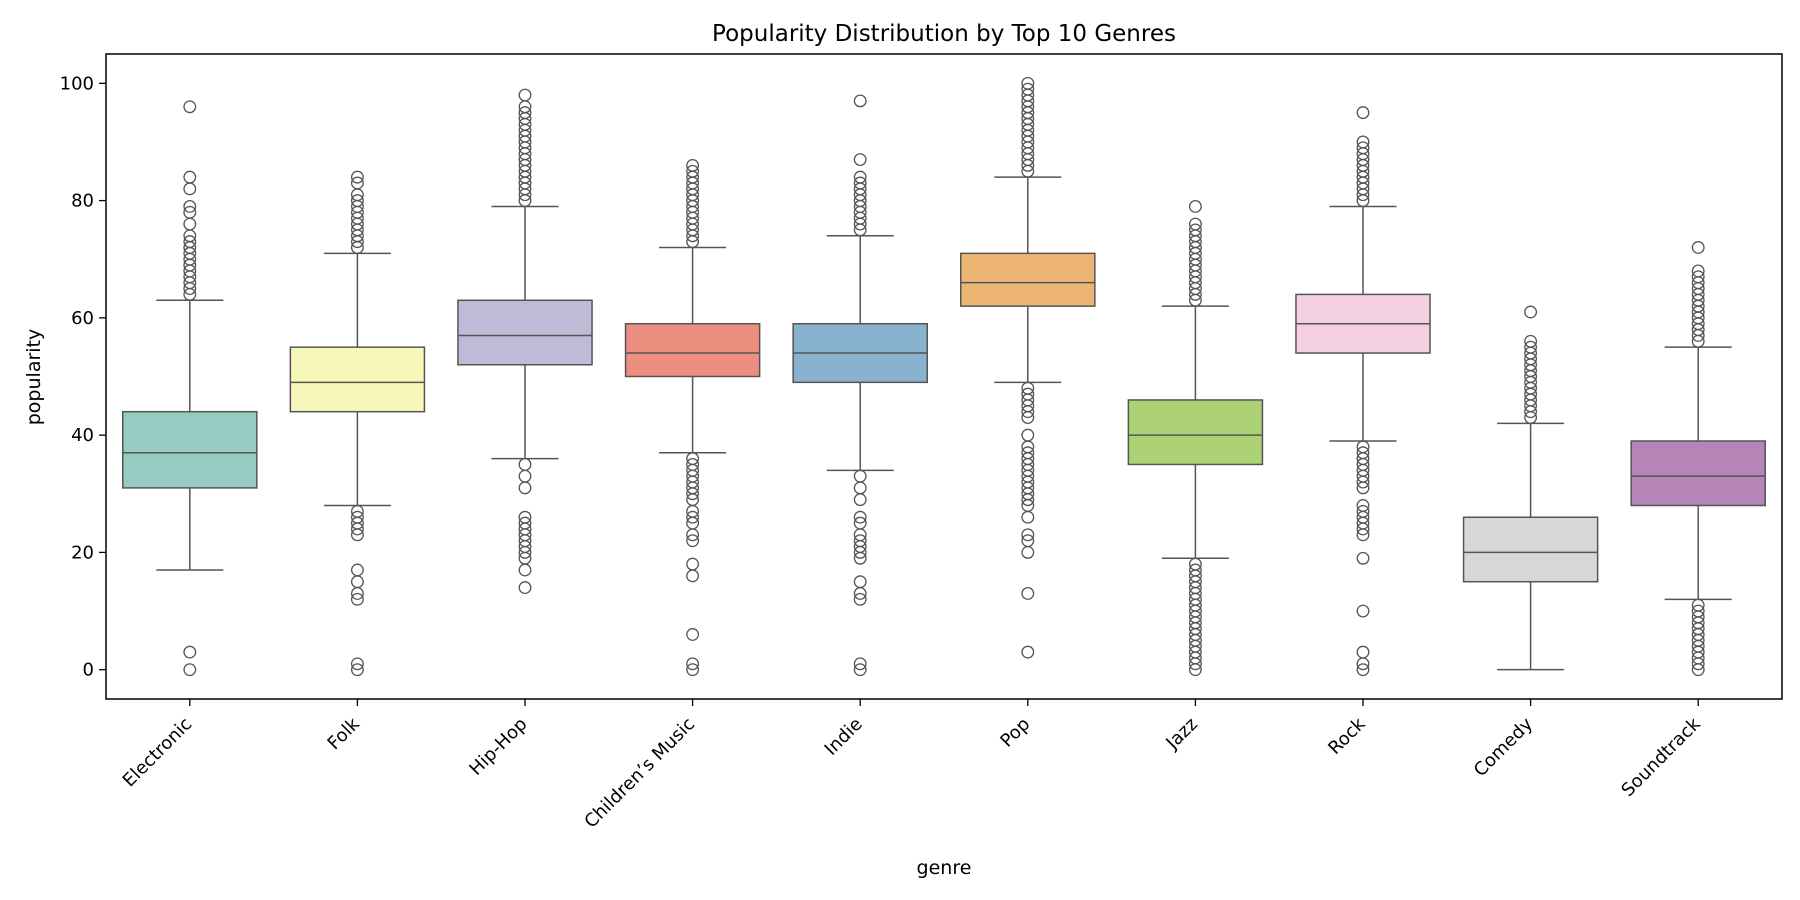 This screenshot has height=900, width=1800. I want to click on box-children-s-music, so click(692, 350).